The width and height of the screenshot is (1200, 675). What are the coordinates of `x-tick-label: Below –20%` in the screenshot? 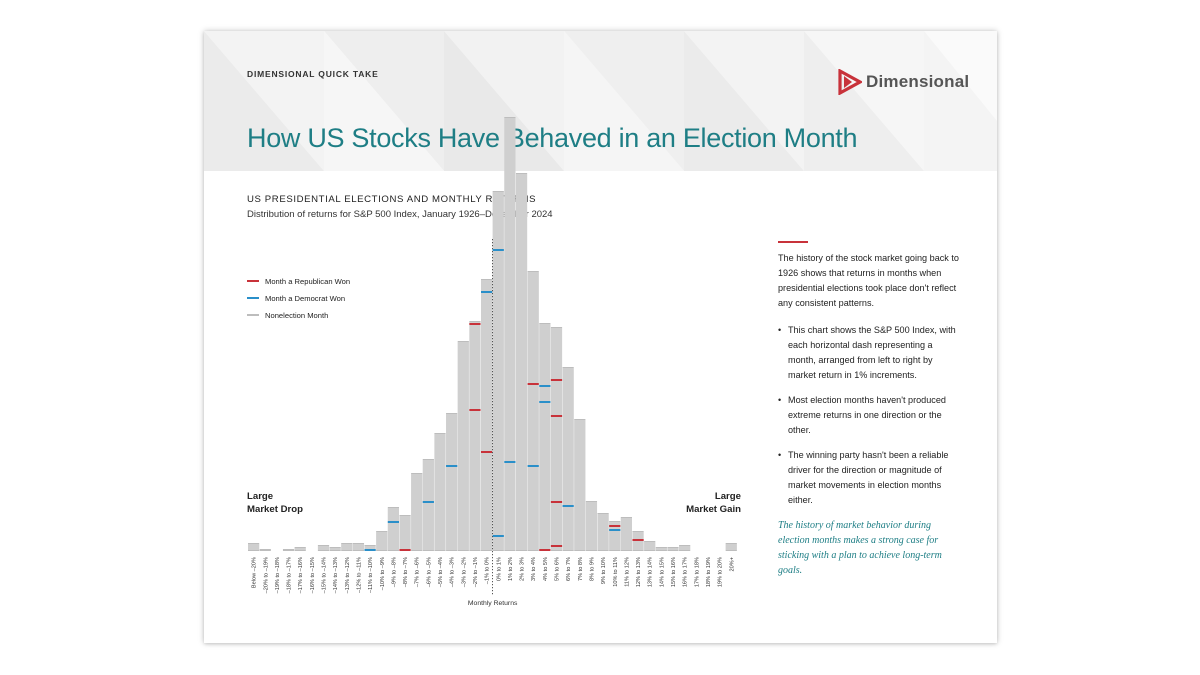 It's located at (255, 572).